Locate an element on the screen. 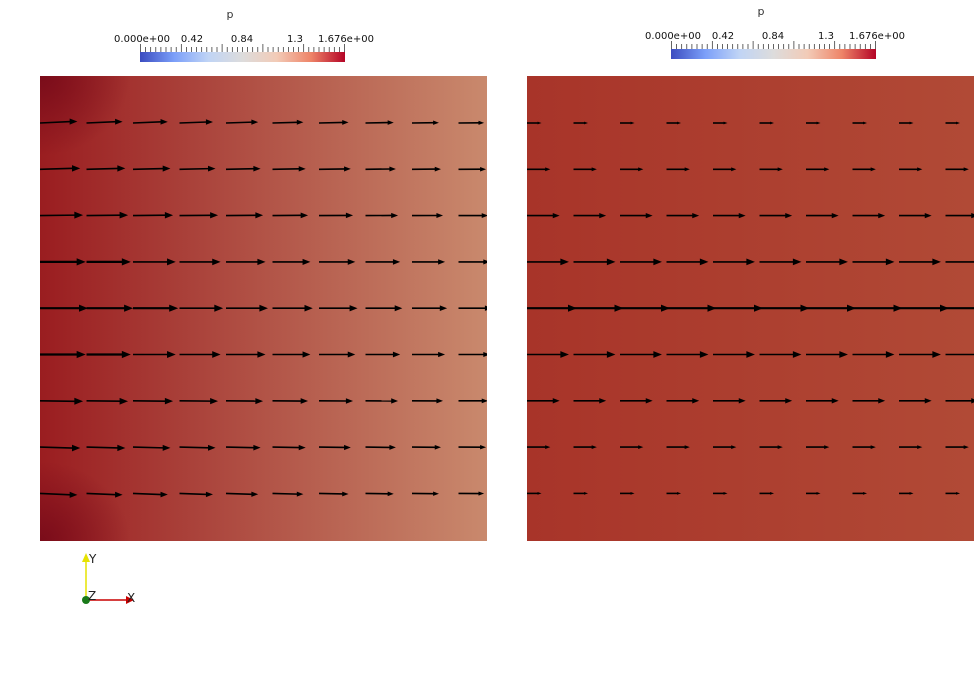  high-pressure-corner is located at coordinates (85, 501).